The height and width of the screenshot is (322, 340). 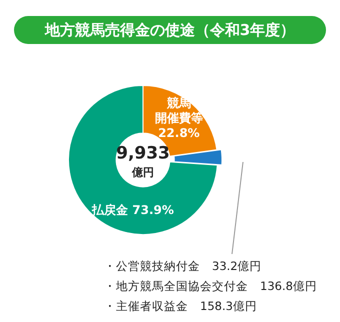 I want to click on text: ・公営競技納付金 33.2億円, so click(x=183, y=266).